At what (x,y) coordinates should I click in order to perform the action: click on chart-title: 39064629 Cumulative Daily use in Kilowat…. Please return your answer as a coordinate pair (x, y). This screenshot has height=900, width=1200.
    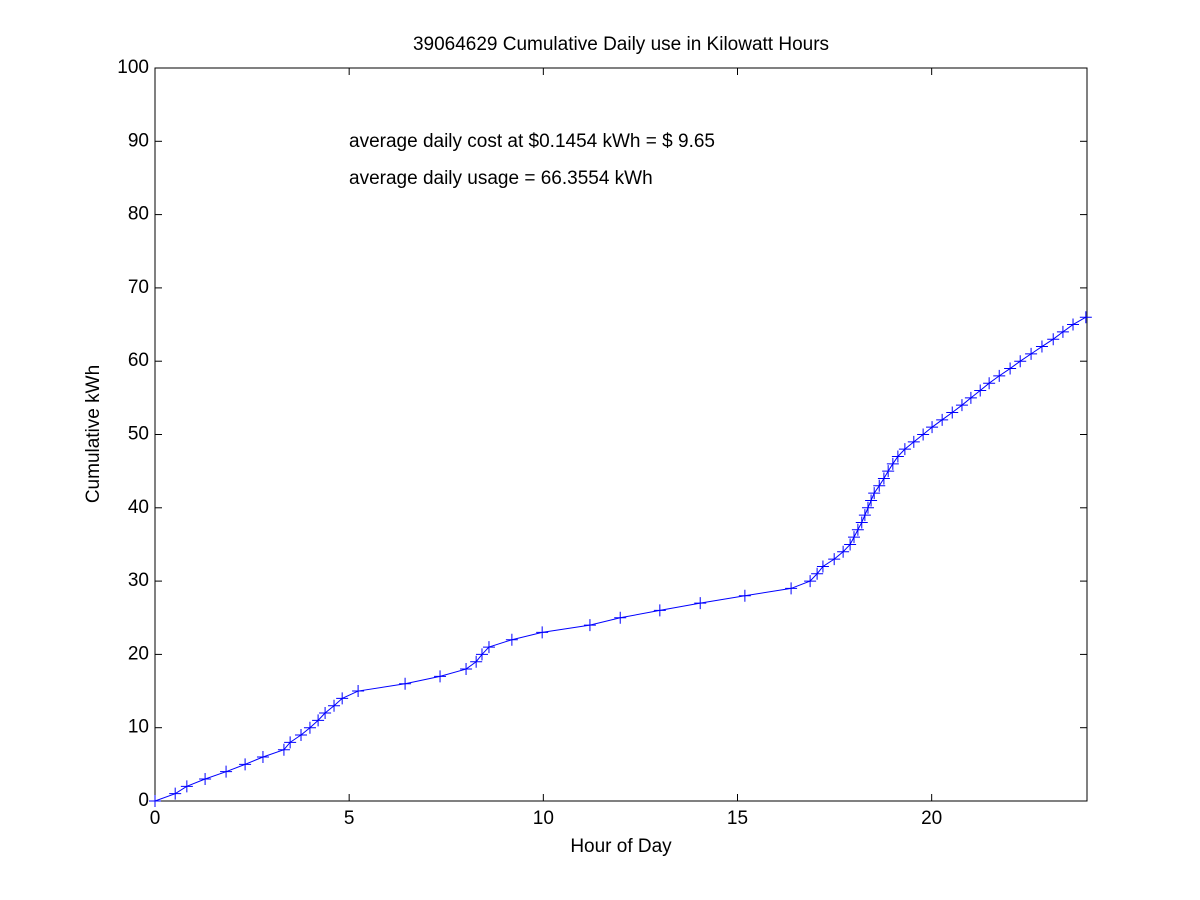
    Looking at the image, I should click on (621, 44).